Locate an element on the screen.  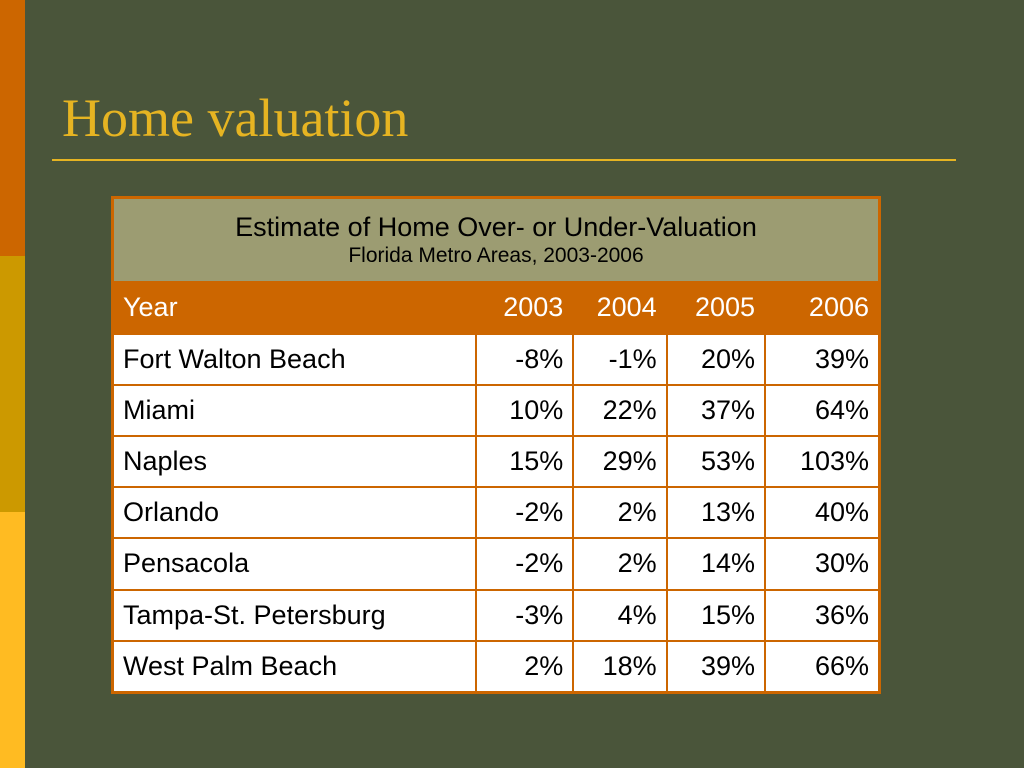
value-cell: 66% is located at coordinates (822, 666).